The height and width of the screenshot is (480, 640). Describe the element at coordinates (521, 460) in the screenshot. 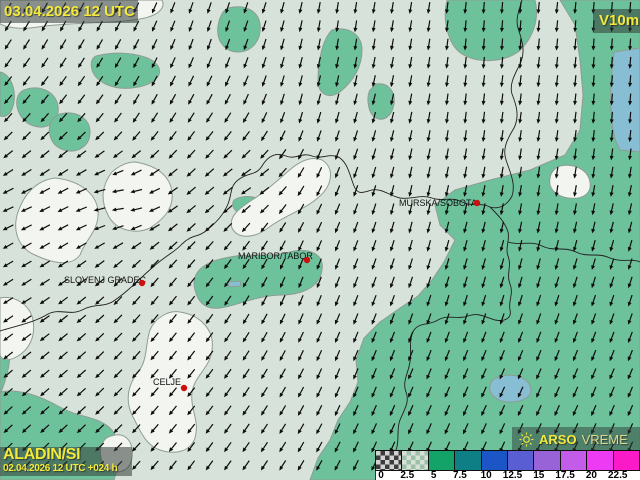

I see `legend-step-12.5` at that location.